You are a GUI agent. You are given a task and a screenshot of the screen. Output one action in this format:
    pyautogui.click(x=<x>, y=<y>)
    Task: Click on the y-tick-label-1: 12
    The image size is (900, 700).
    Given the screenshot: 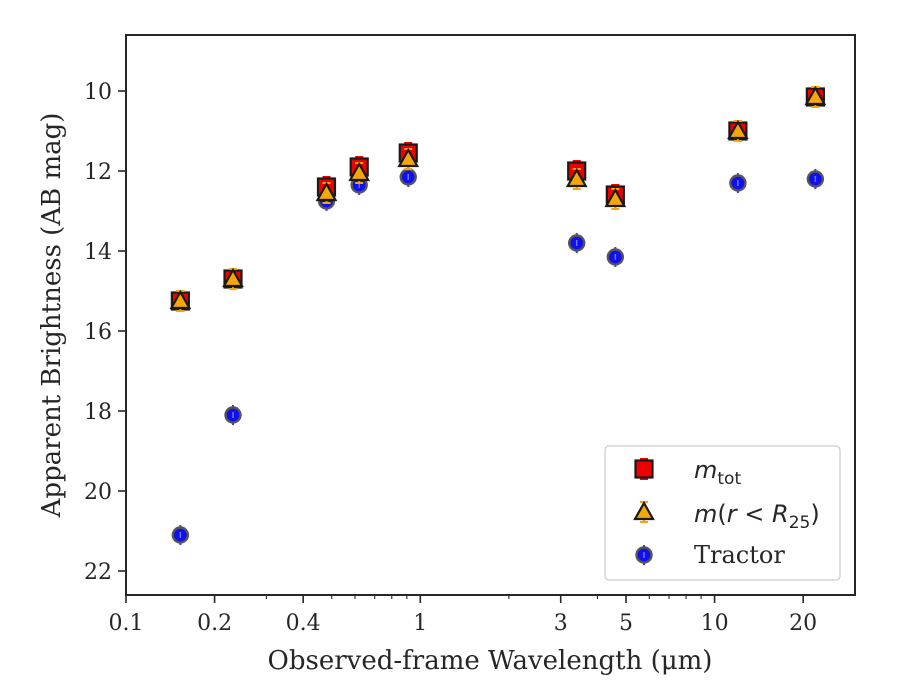 What is the action you would take?
    pyautogui.click(x=98, y=172)
    